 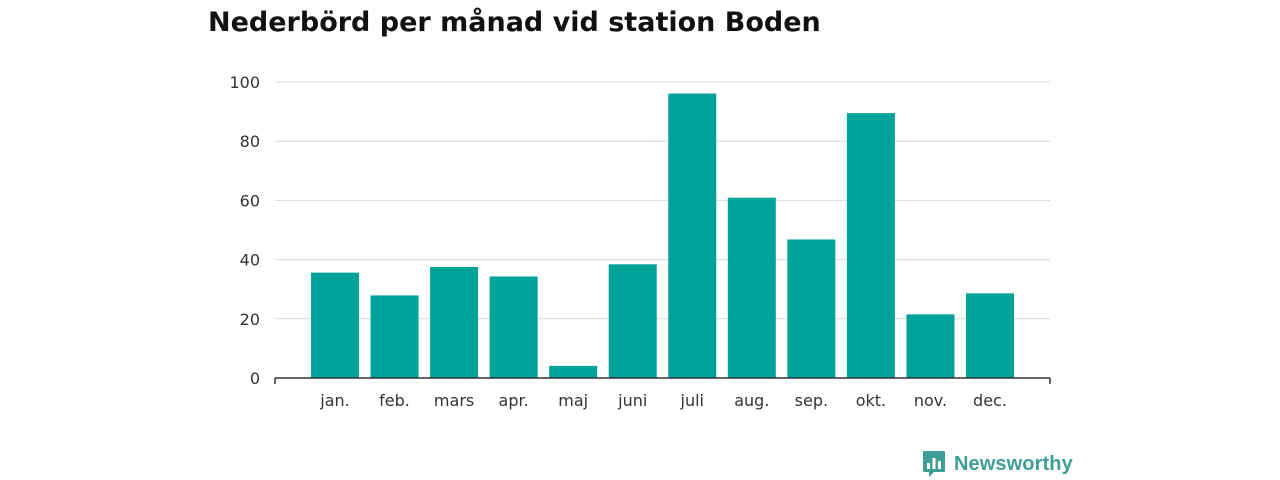 I want to click on y-tick-label: 20, so click(x=250, y=319).